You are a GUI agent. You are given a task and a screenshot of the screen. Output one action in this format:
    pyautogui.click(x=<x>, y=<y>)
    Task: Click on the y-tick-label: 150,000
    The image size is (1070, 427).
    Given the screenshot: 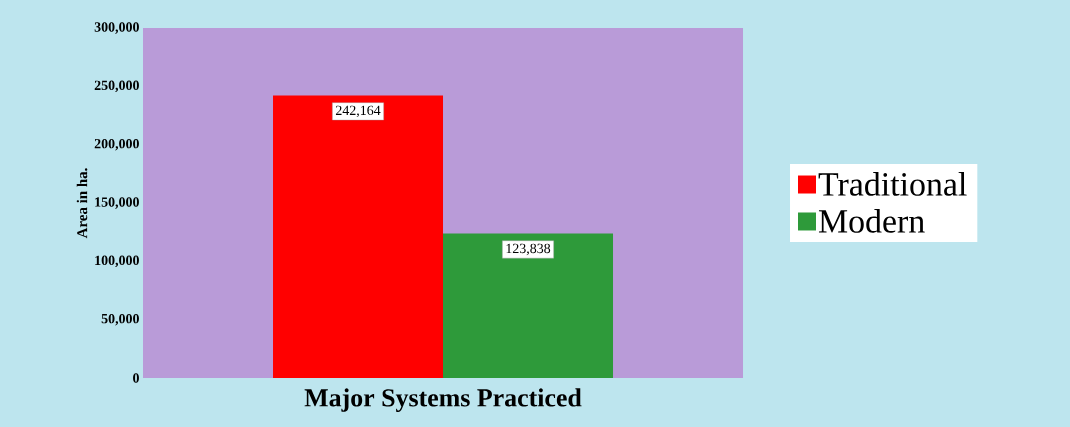 What is the action you would take?
    pyautogui.click(x=117, y=203)
    